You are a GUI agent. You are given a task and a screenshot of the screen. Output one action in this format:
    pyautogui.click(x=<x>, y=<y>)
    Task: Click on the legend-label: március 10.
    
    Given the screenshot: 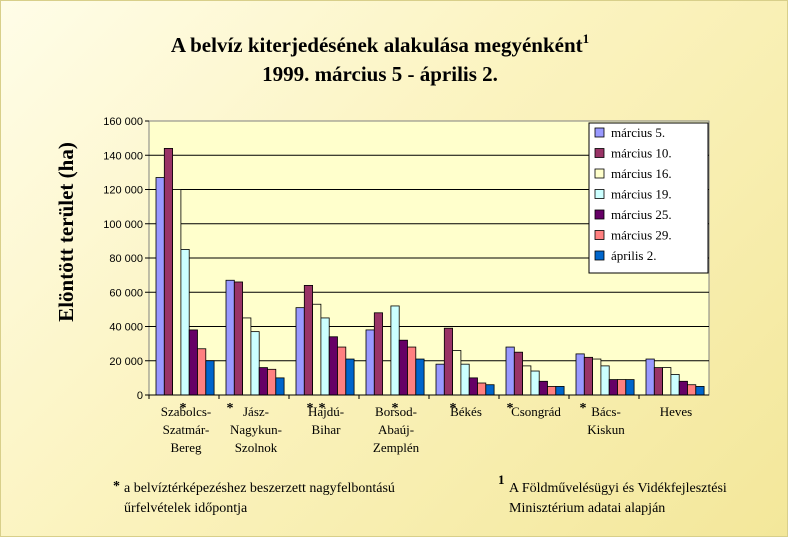 What is the action you would take?
    pyautogui.click(x=641, y=153)
    